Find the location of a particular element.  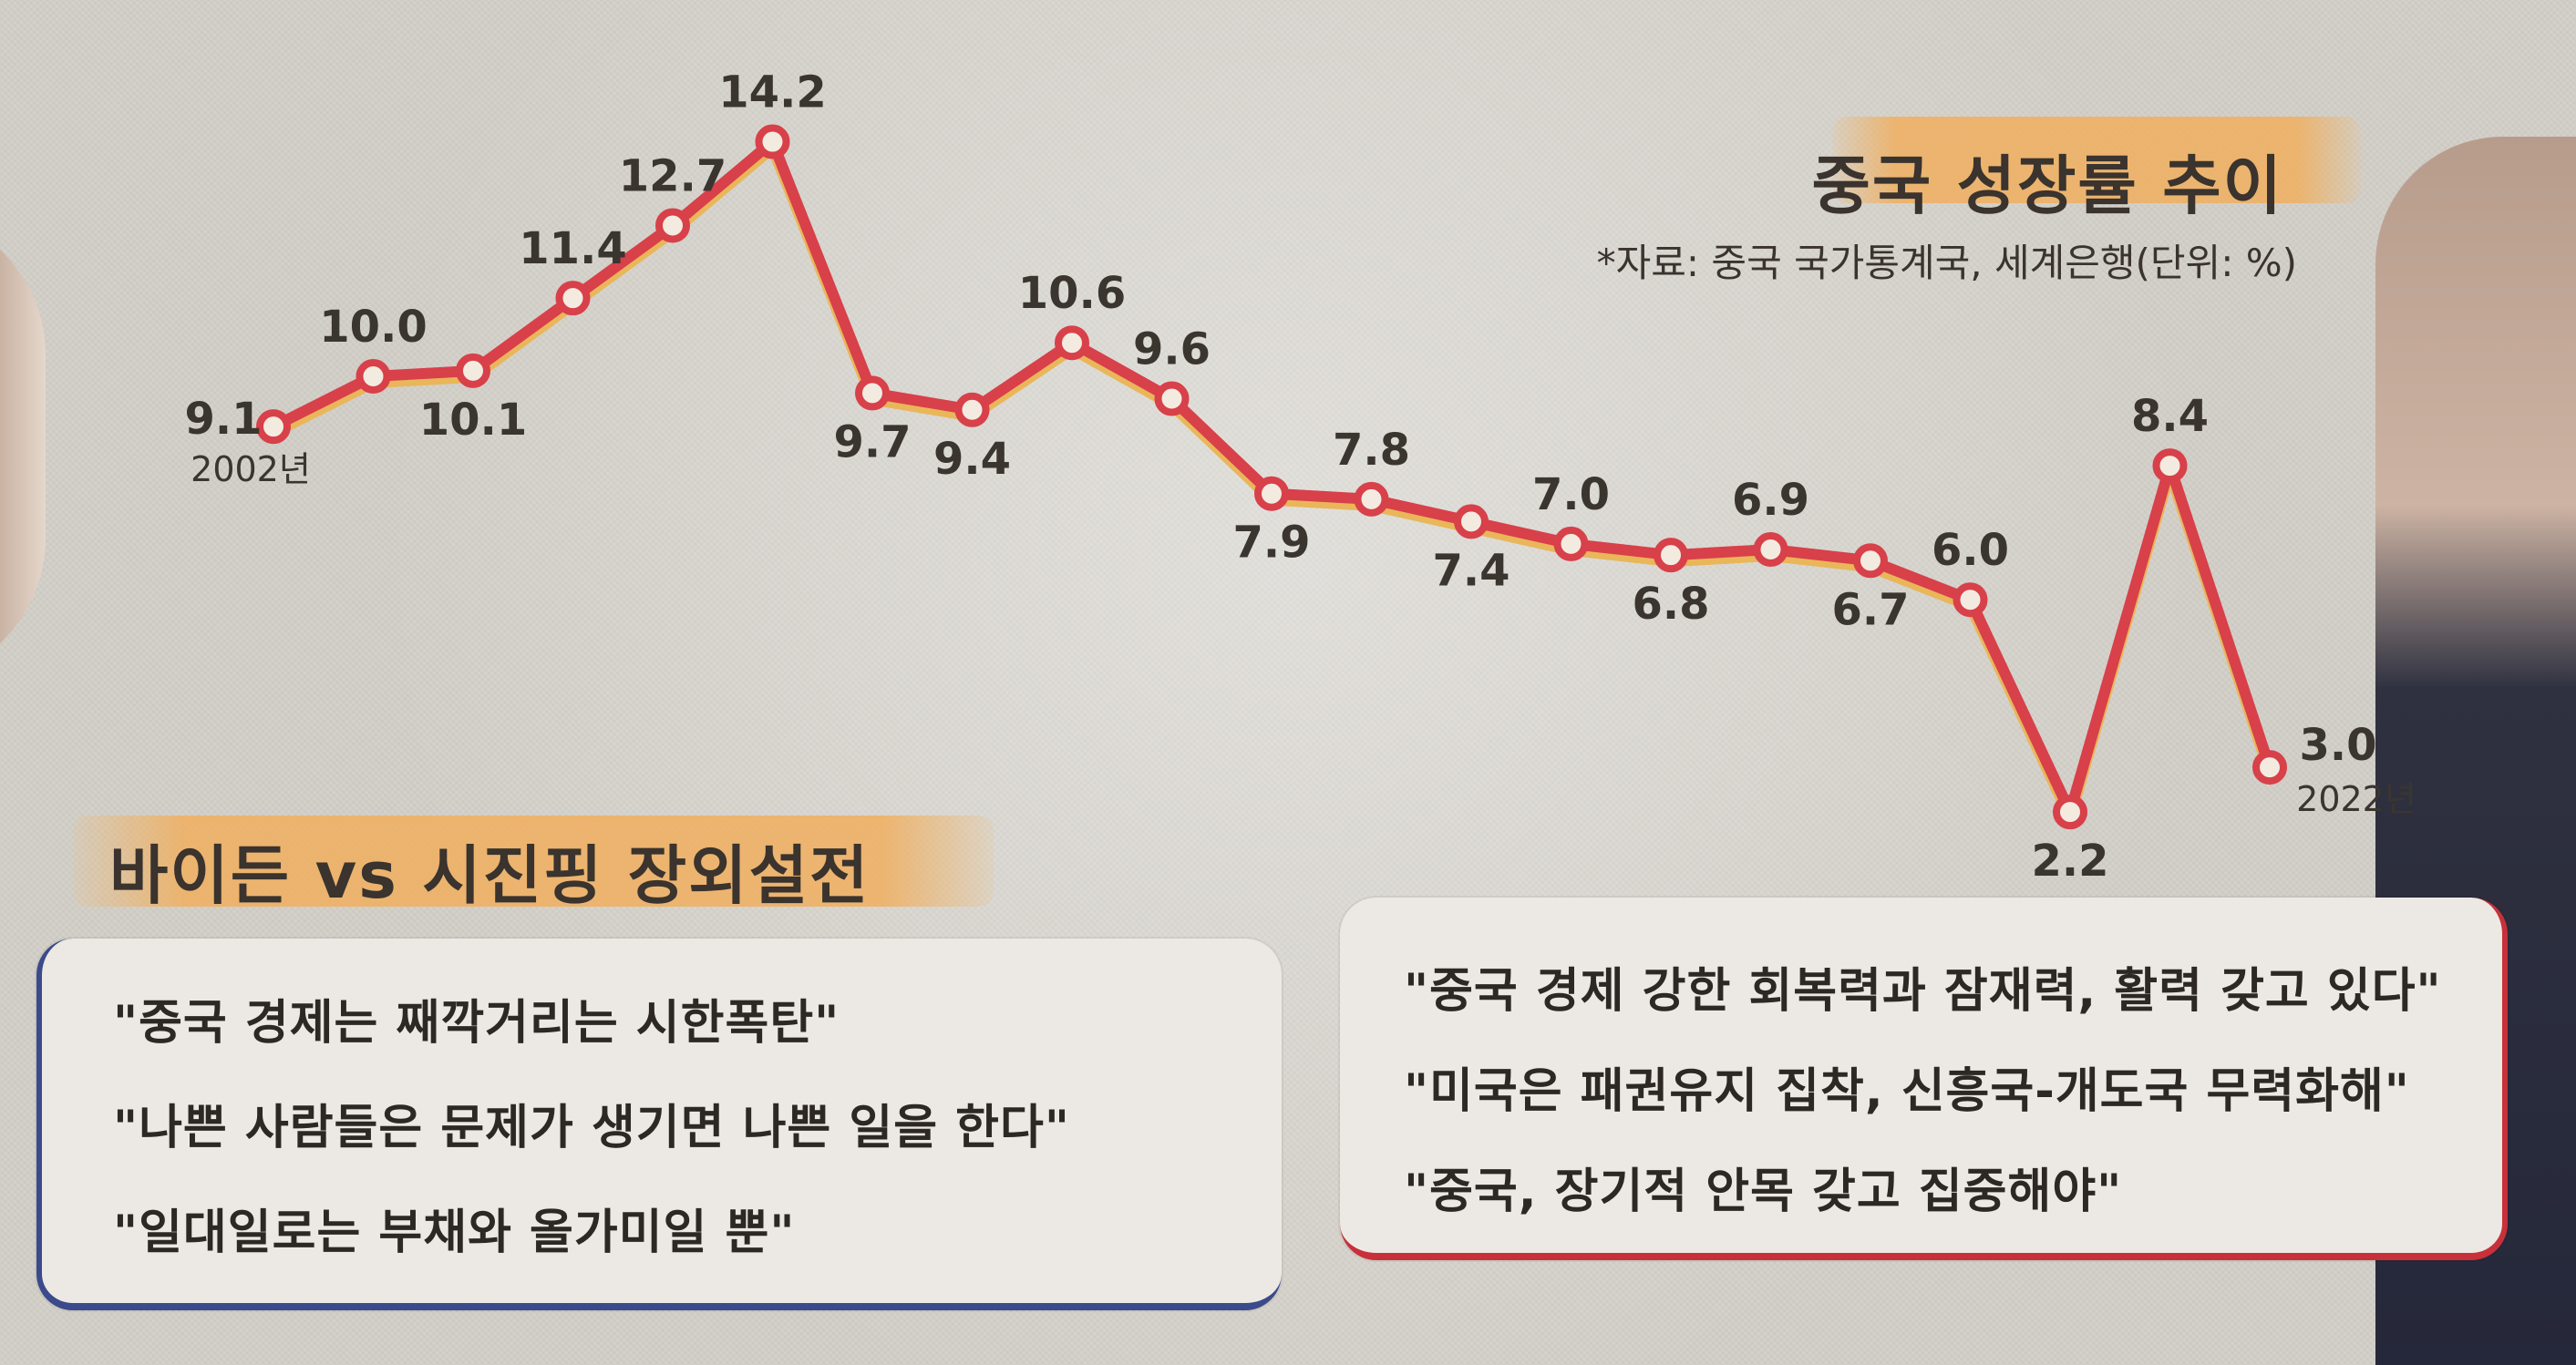

data-label: 7.4 is located at coordinates (1471, 571).